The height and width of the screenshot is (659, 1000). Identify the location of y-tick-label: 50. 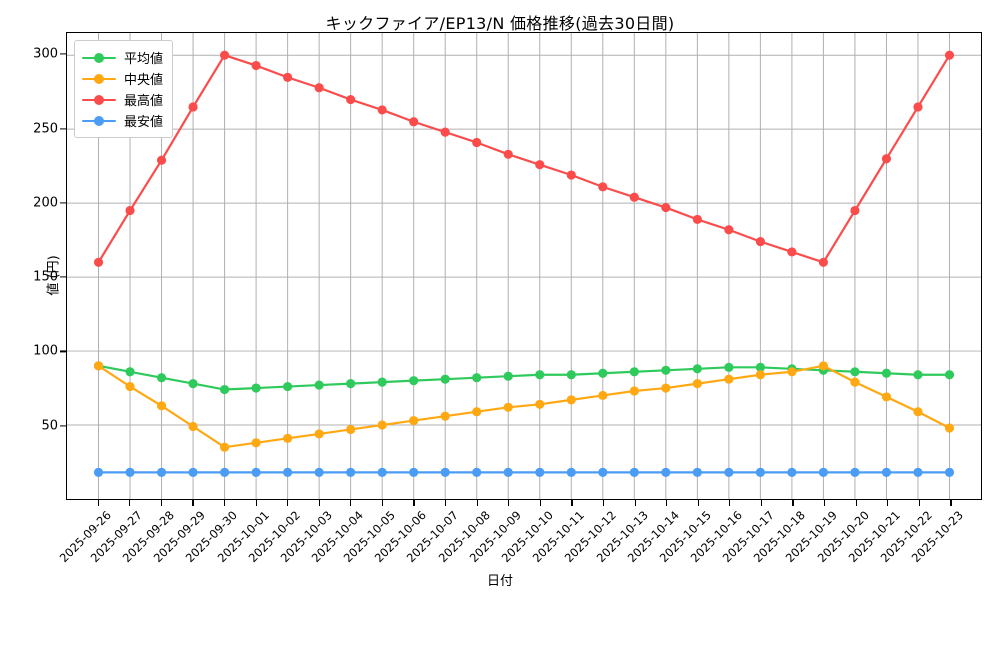
(49, 426).